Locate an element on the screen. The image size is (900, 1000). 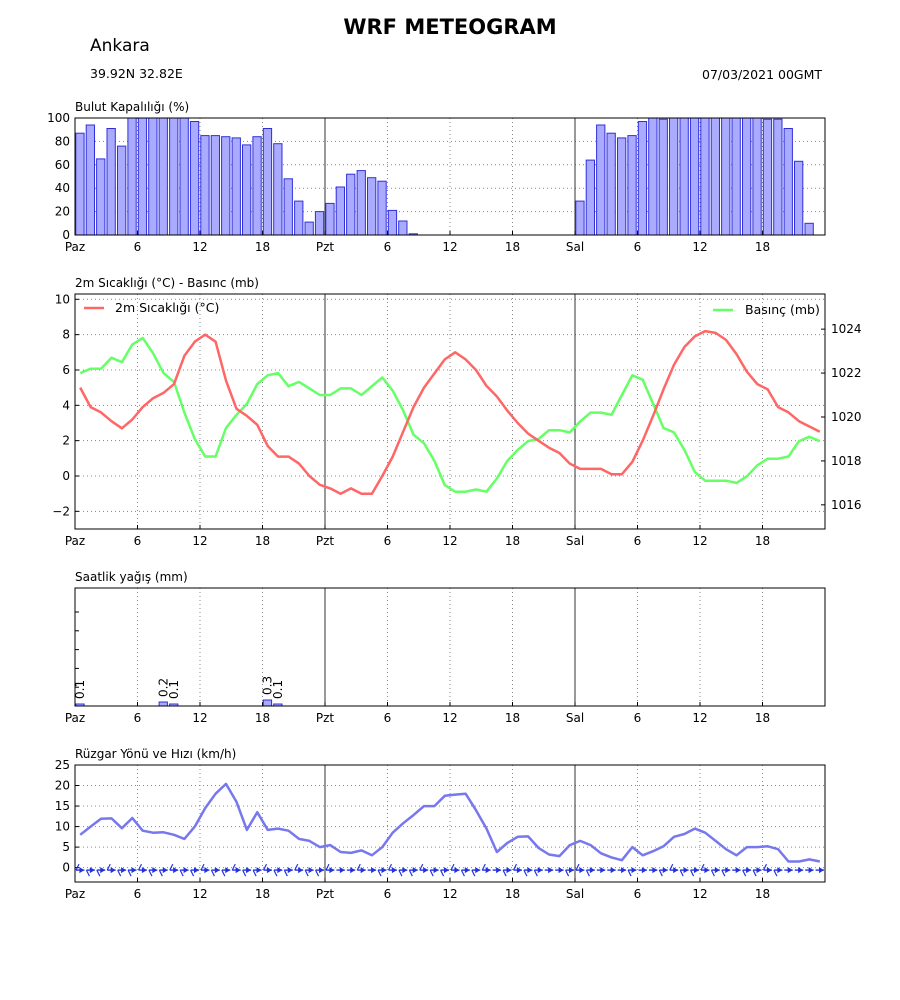
pressure-y-tick-label: 1024 is located at coordinates (846, 329).